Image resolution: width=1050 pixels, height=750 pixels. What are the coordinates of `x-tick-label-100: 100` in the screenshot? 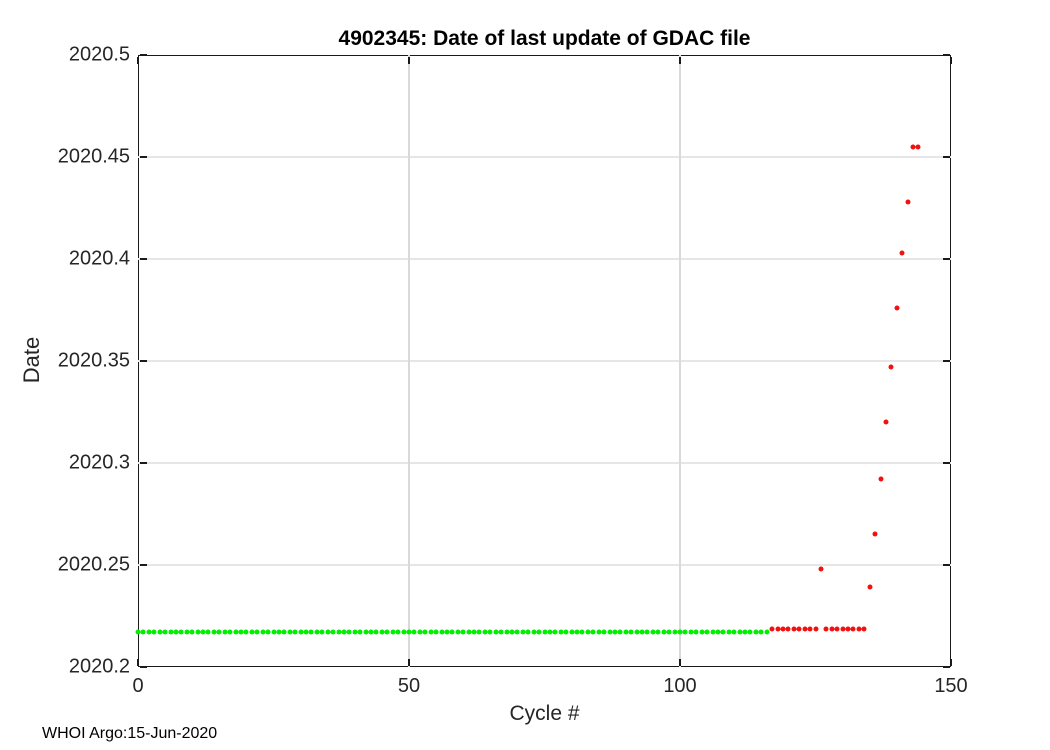 It's located at (680, 686).